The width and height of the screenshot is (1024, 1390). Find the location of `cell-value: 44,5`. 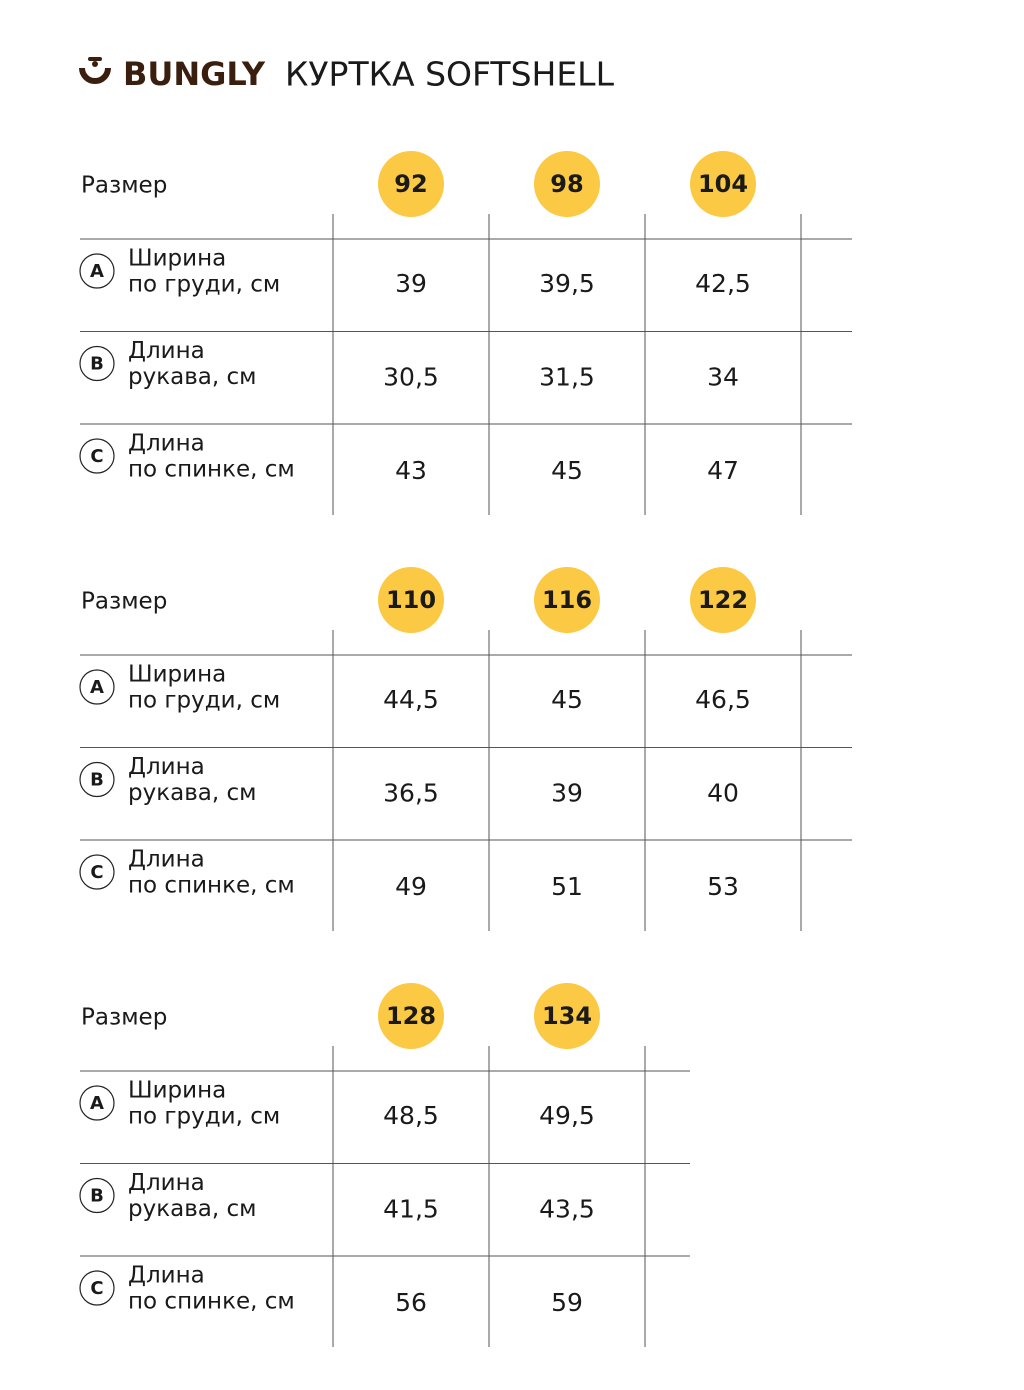

cell-value: 44,5 is located at coordinates (411, 699).